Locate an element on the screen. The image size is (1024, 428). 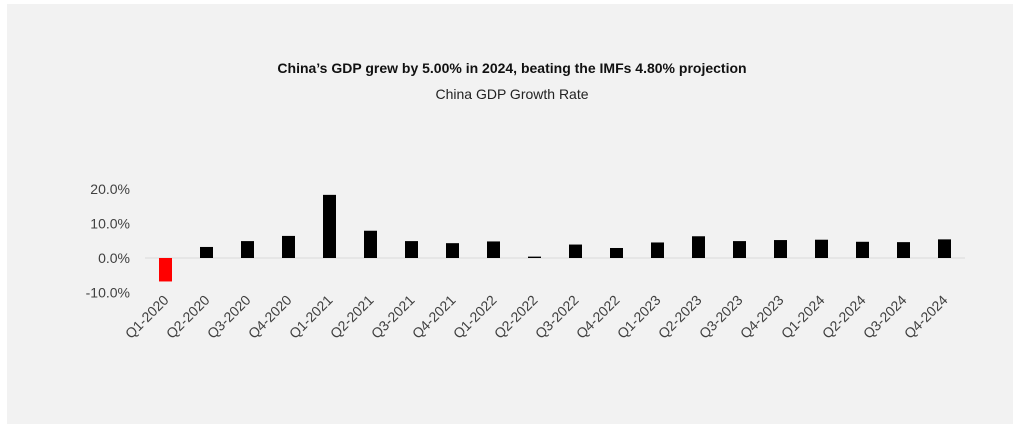
bar-q3-2020 is located at coordinates (247, 249).